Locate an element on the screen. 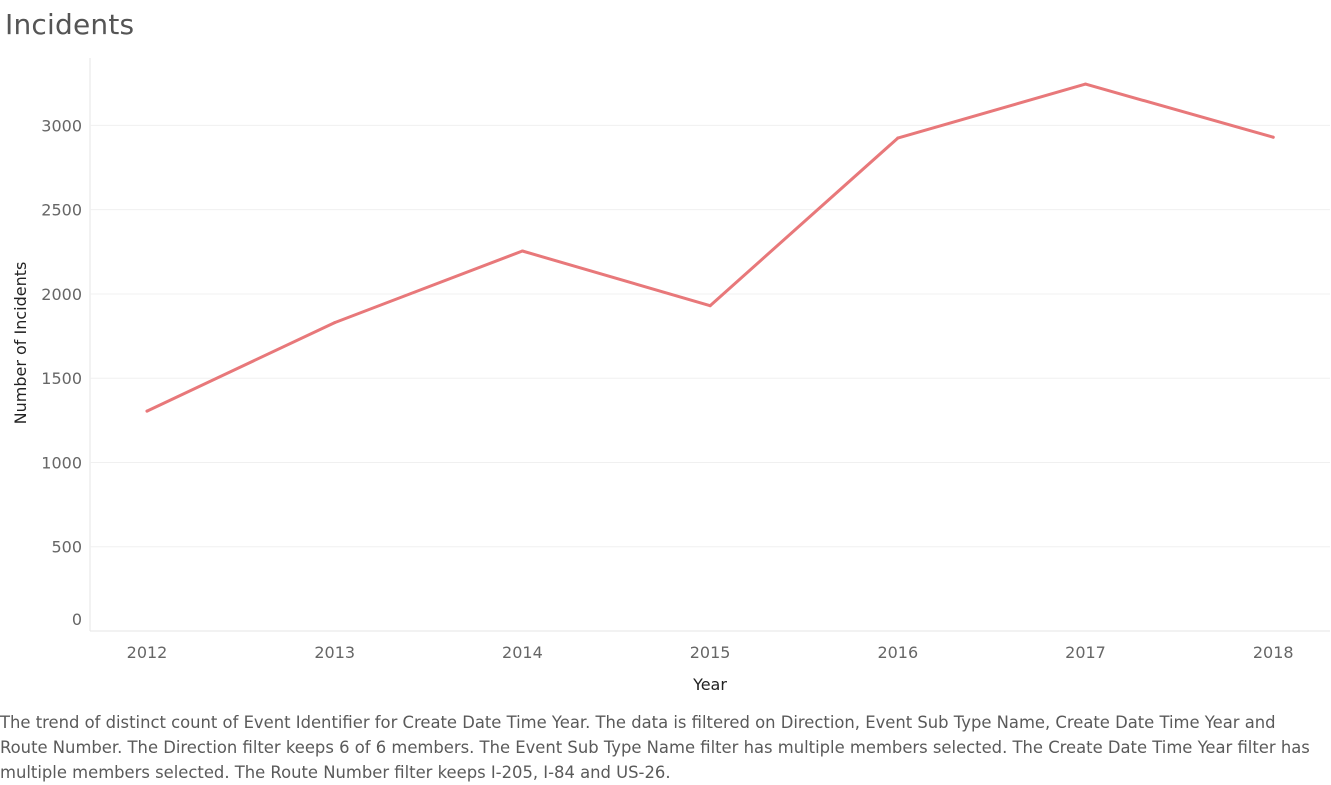  y-axis-ticks: 0 500 1000 1500 2000 2500 3000 is located at coordinates (61, 372).